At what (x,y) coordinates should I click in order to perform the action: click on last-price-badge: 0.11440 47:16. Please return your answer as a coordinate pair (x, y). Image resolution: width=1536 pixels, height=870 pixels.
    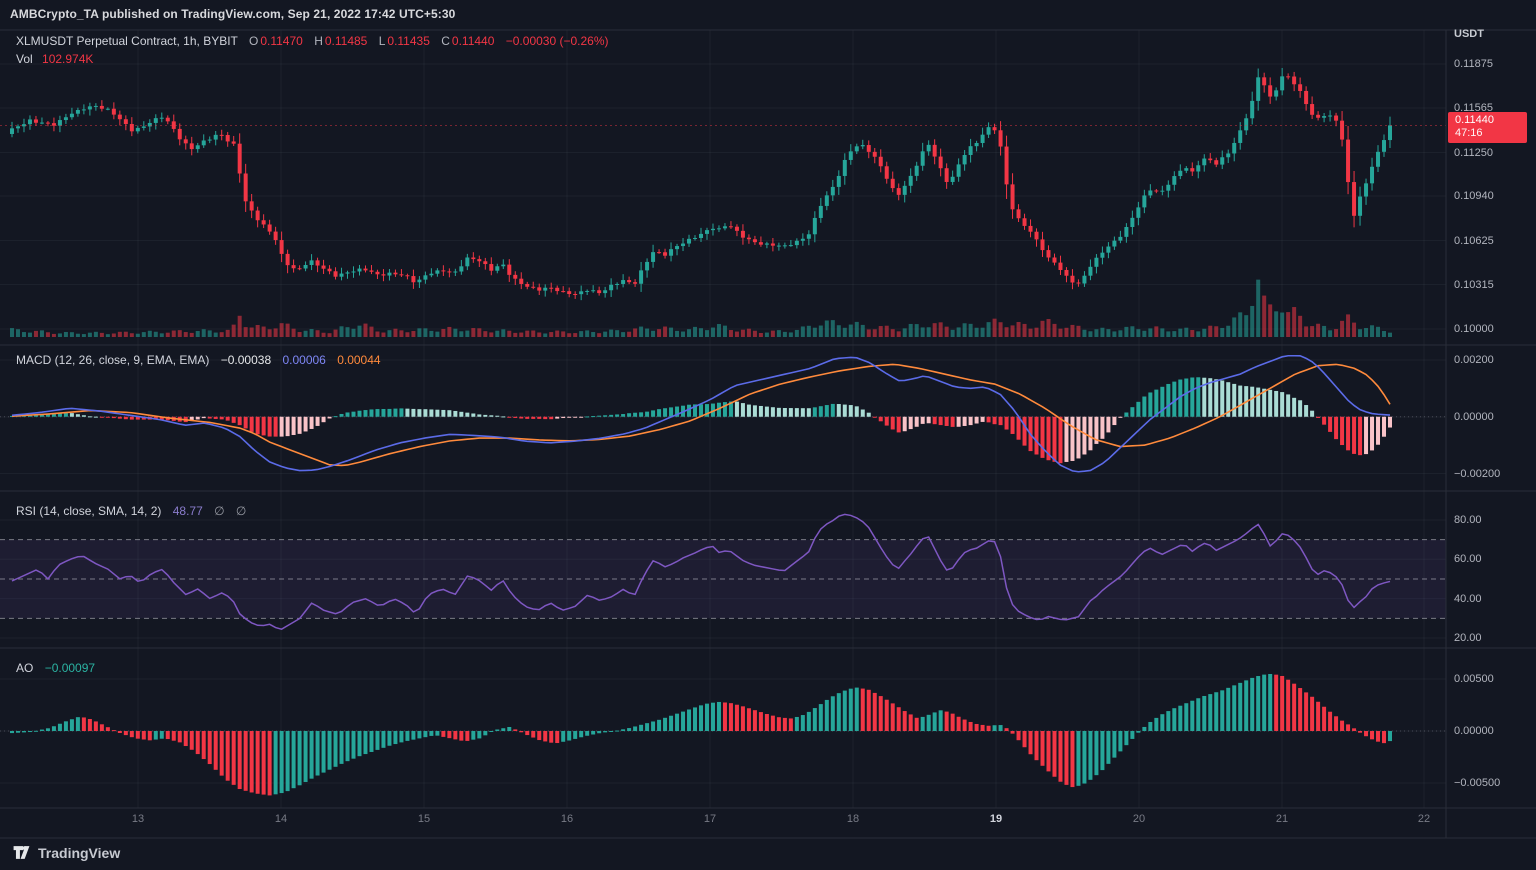
    Looking at the image, I should click on (1487, 127).